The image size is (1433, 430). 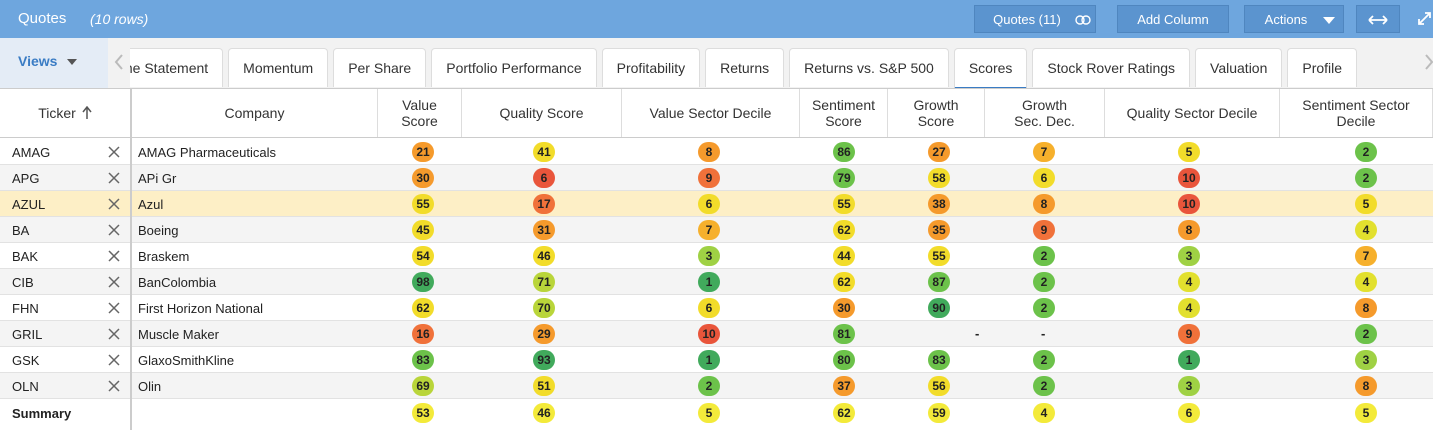 What do you see at coordinates (939, 204) in the screenshot?
I see `score-badge: 38` at bounding box center [939, 204].